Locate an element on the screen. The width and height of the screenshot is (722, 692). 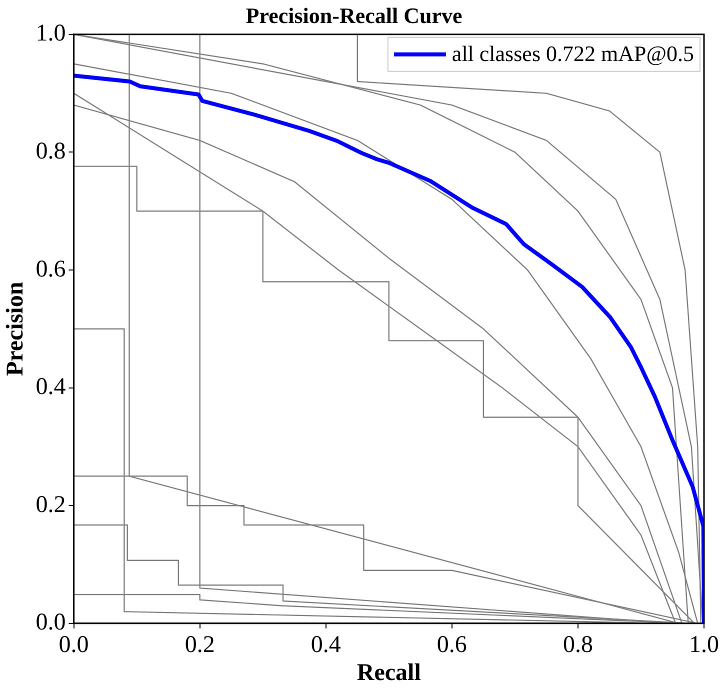
legend-label: all classes 0.722 mAP@0.5 is located at coordinates (573, 53).